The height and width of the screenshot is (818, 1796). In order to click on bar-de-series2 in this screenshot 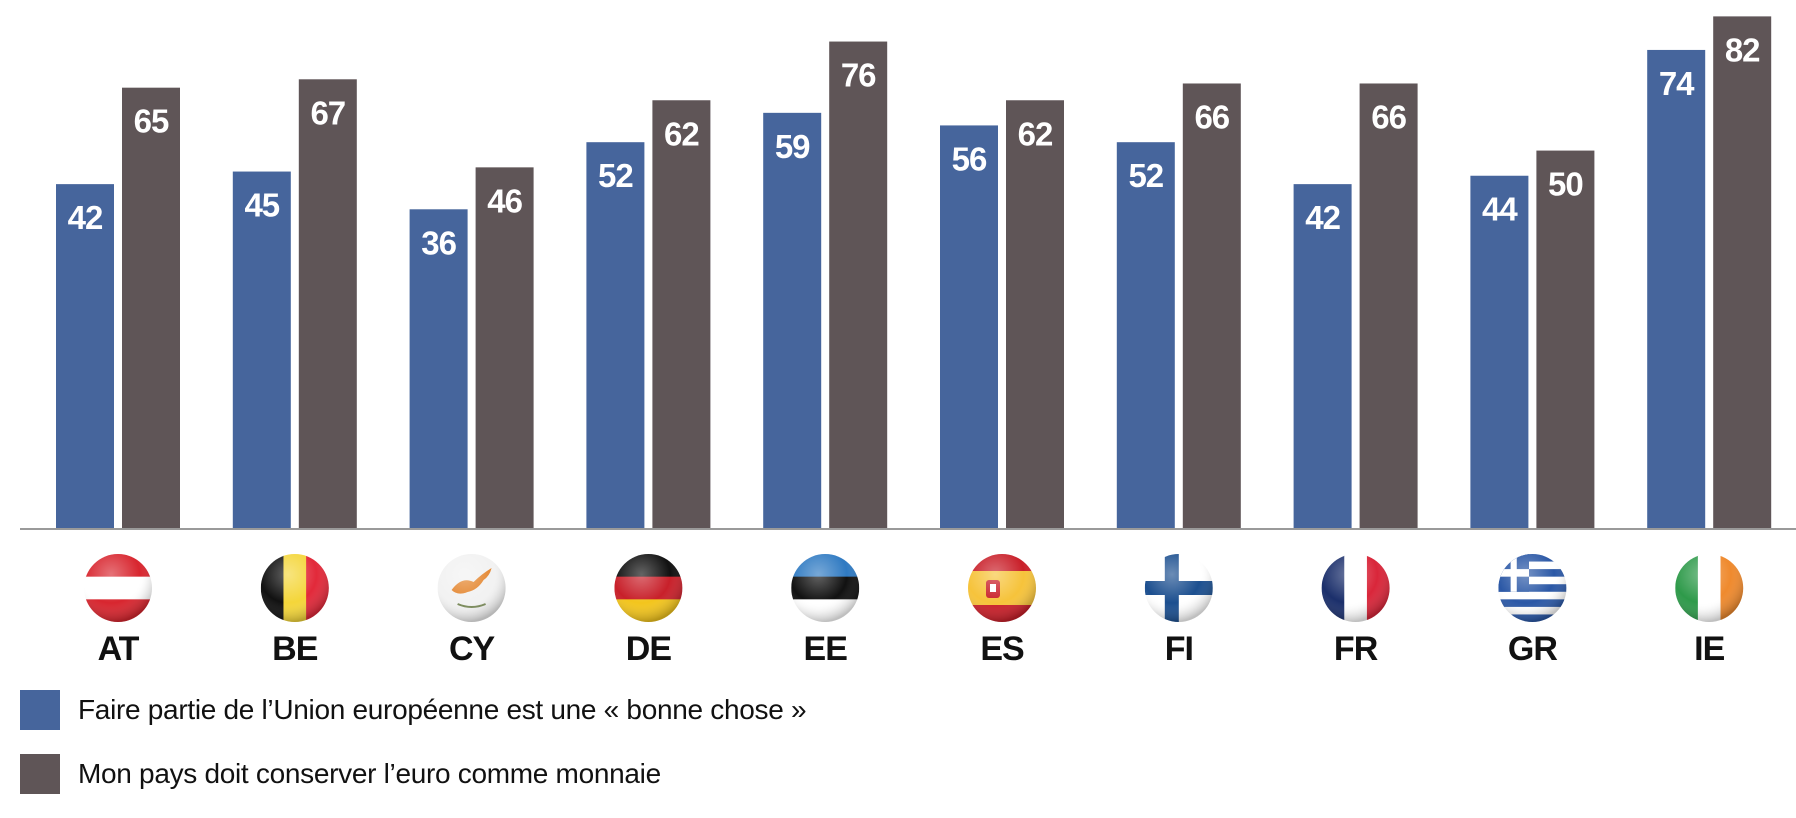, I will do `click(681, 314)`.